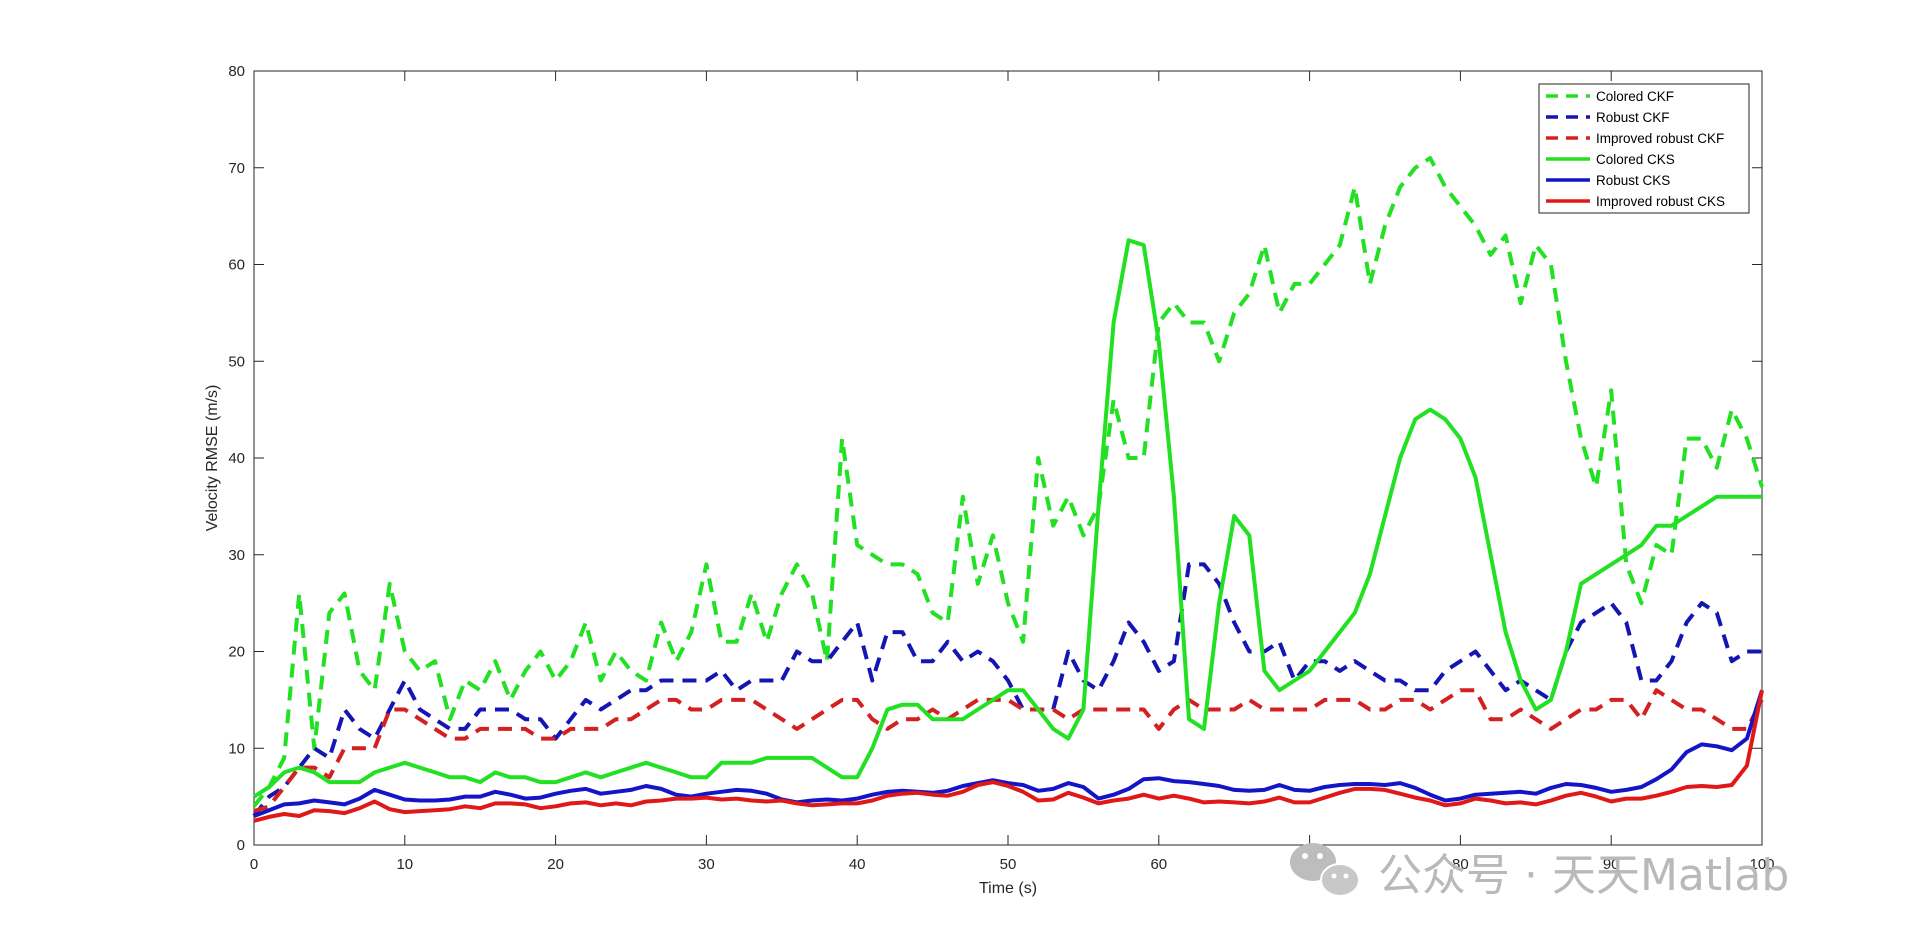 This screenshot has height=937, width=1920. I want to click on series-line-improved-robust-cks, so click(1008, 756).